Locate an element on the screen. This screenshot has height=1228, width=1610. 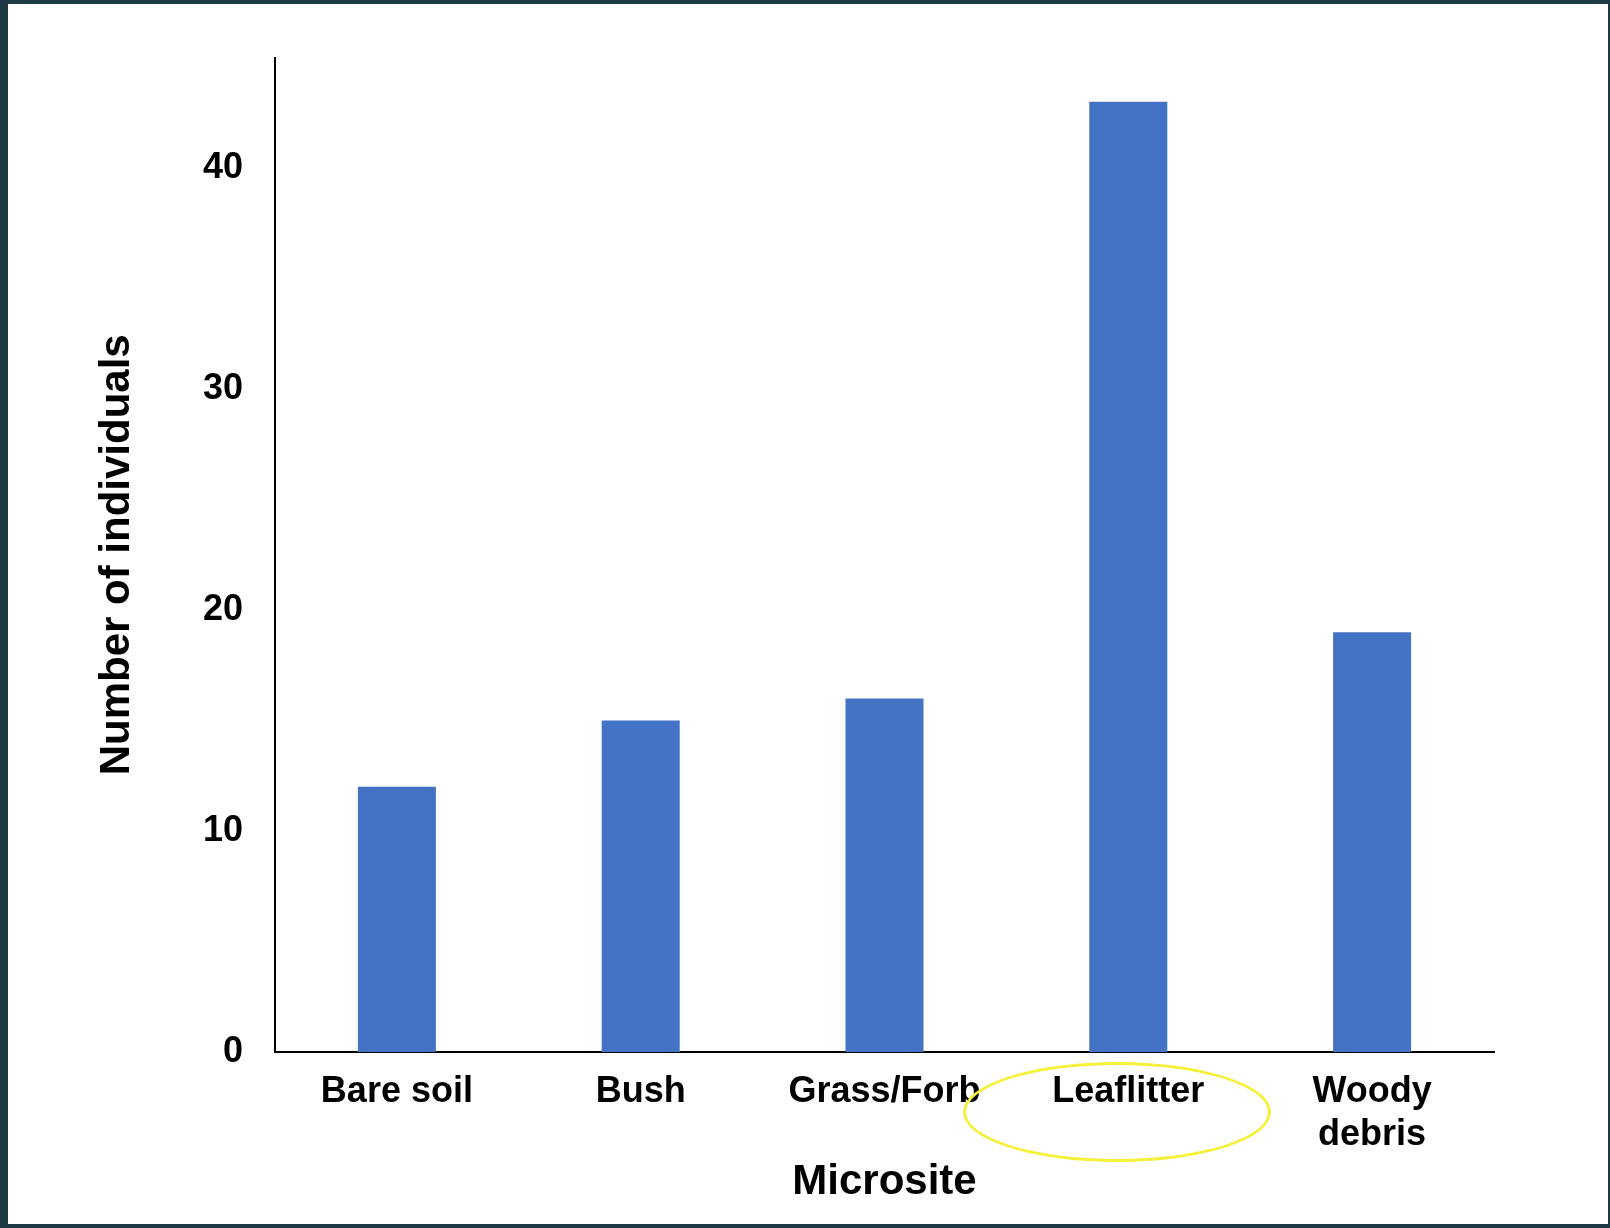
y-tick-label: 0 is located at coordinates (232, 1049).